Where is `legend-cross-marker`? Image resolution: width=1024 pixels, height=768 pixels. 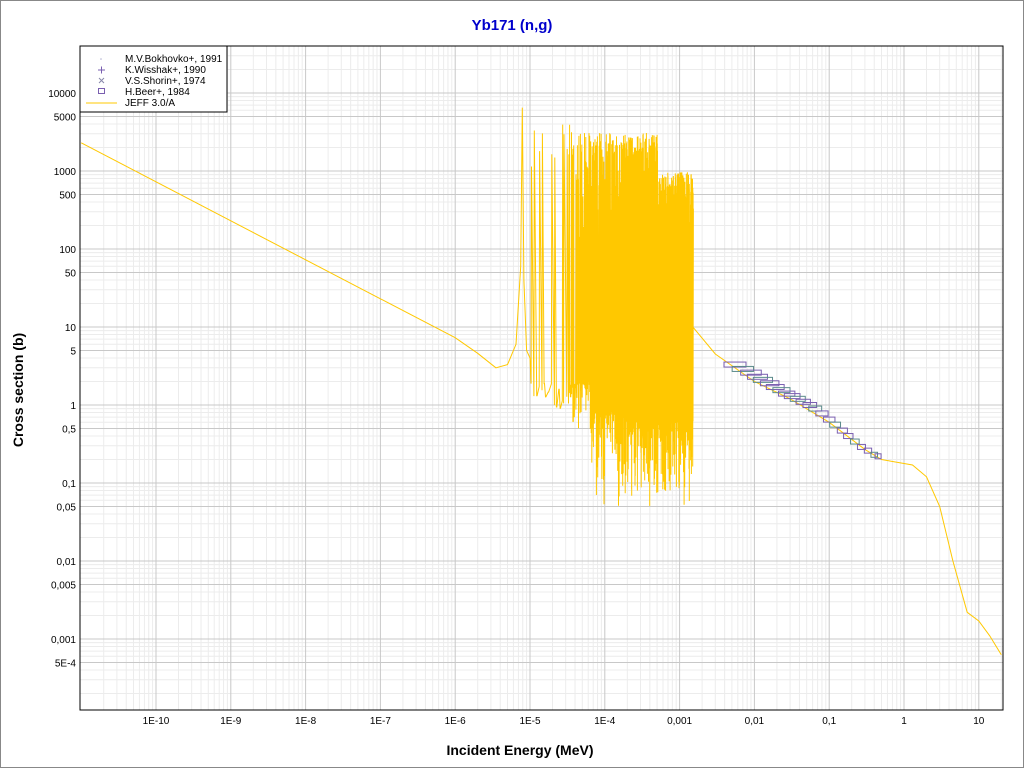 legend-cross-marker is located at coordinates (101, 80).